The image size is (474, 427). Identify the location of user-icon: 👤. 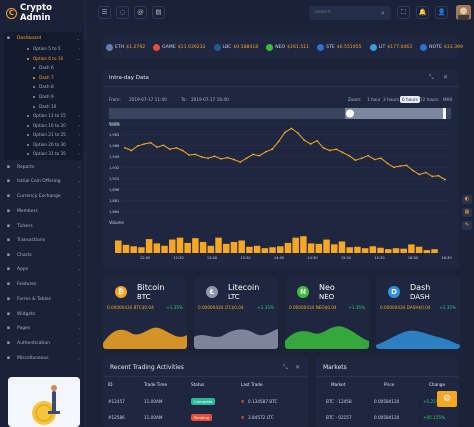
(441, 12).